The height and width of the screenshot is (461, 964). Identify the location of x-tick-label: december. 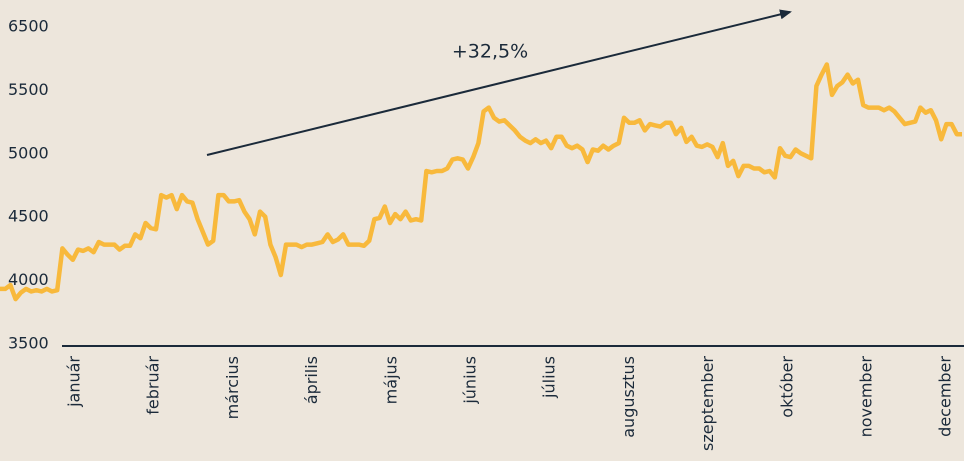
(945, 396).